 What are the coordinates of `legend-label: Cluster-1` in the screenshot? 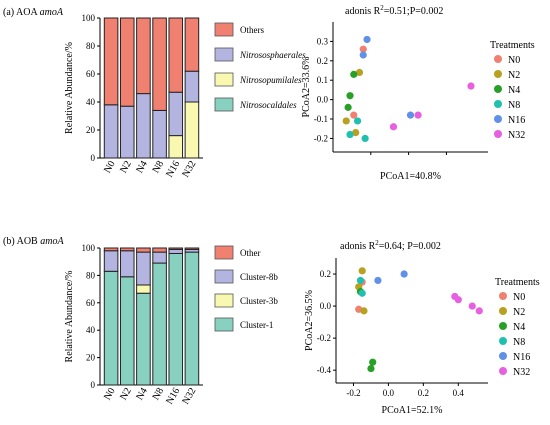 It's located at (256, 325).